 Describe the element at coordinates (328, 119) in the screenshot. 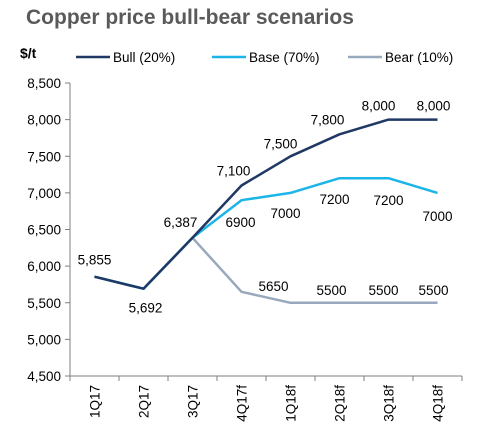

I see `data-label: 7,800` at that location.